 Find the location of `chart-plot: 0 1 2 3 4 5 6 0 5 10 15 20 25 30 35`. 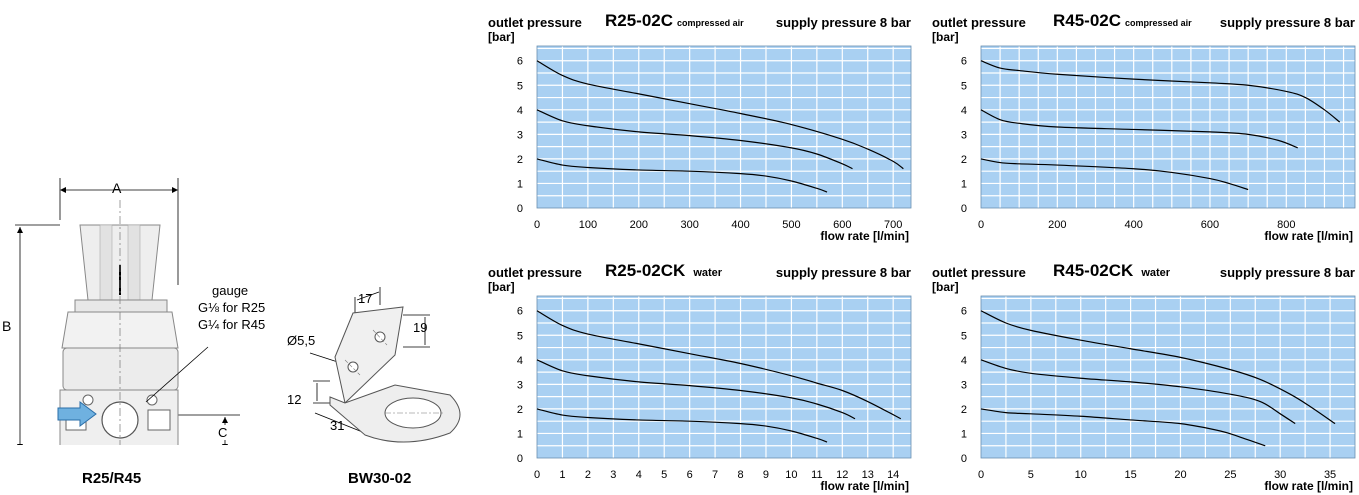

chart-plot: 0 1 2 3 4 5 6 0 5 10 15 20 25 30 35 is located at coordinates (1158, 388).